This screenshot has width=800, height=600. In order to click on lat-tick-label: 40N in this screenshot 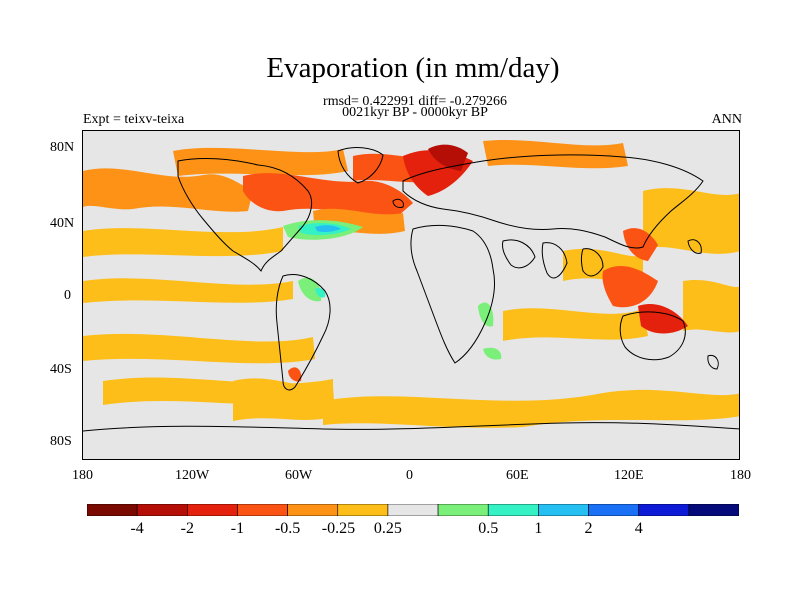, I will do `click(62, 223)`.